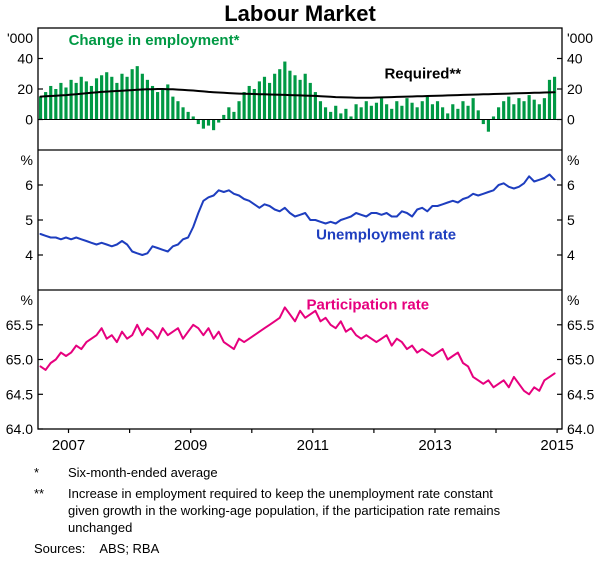 The width and height of the screenshot is (600, 565). I want to click on y-tick-label-left: 65.5, so click(19, 325).